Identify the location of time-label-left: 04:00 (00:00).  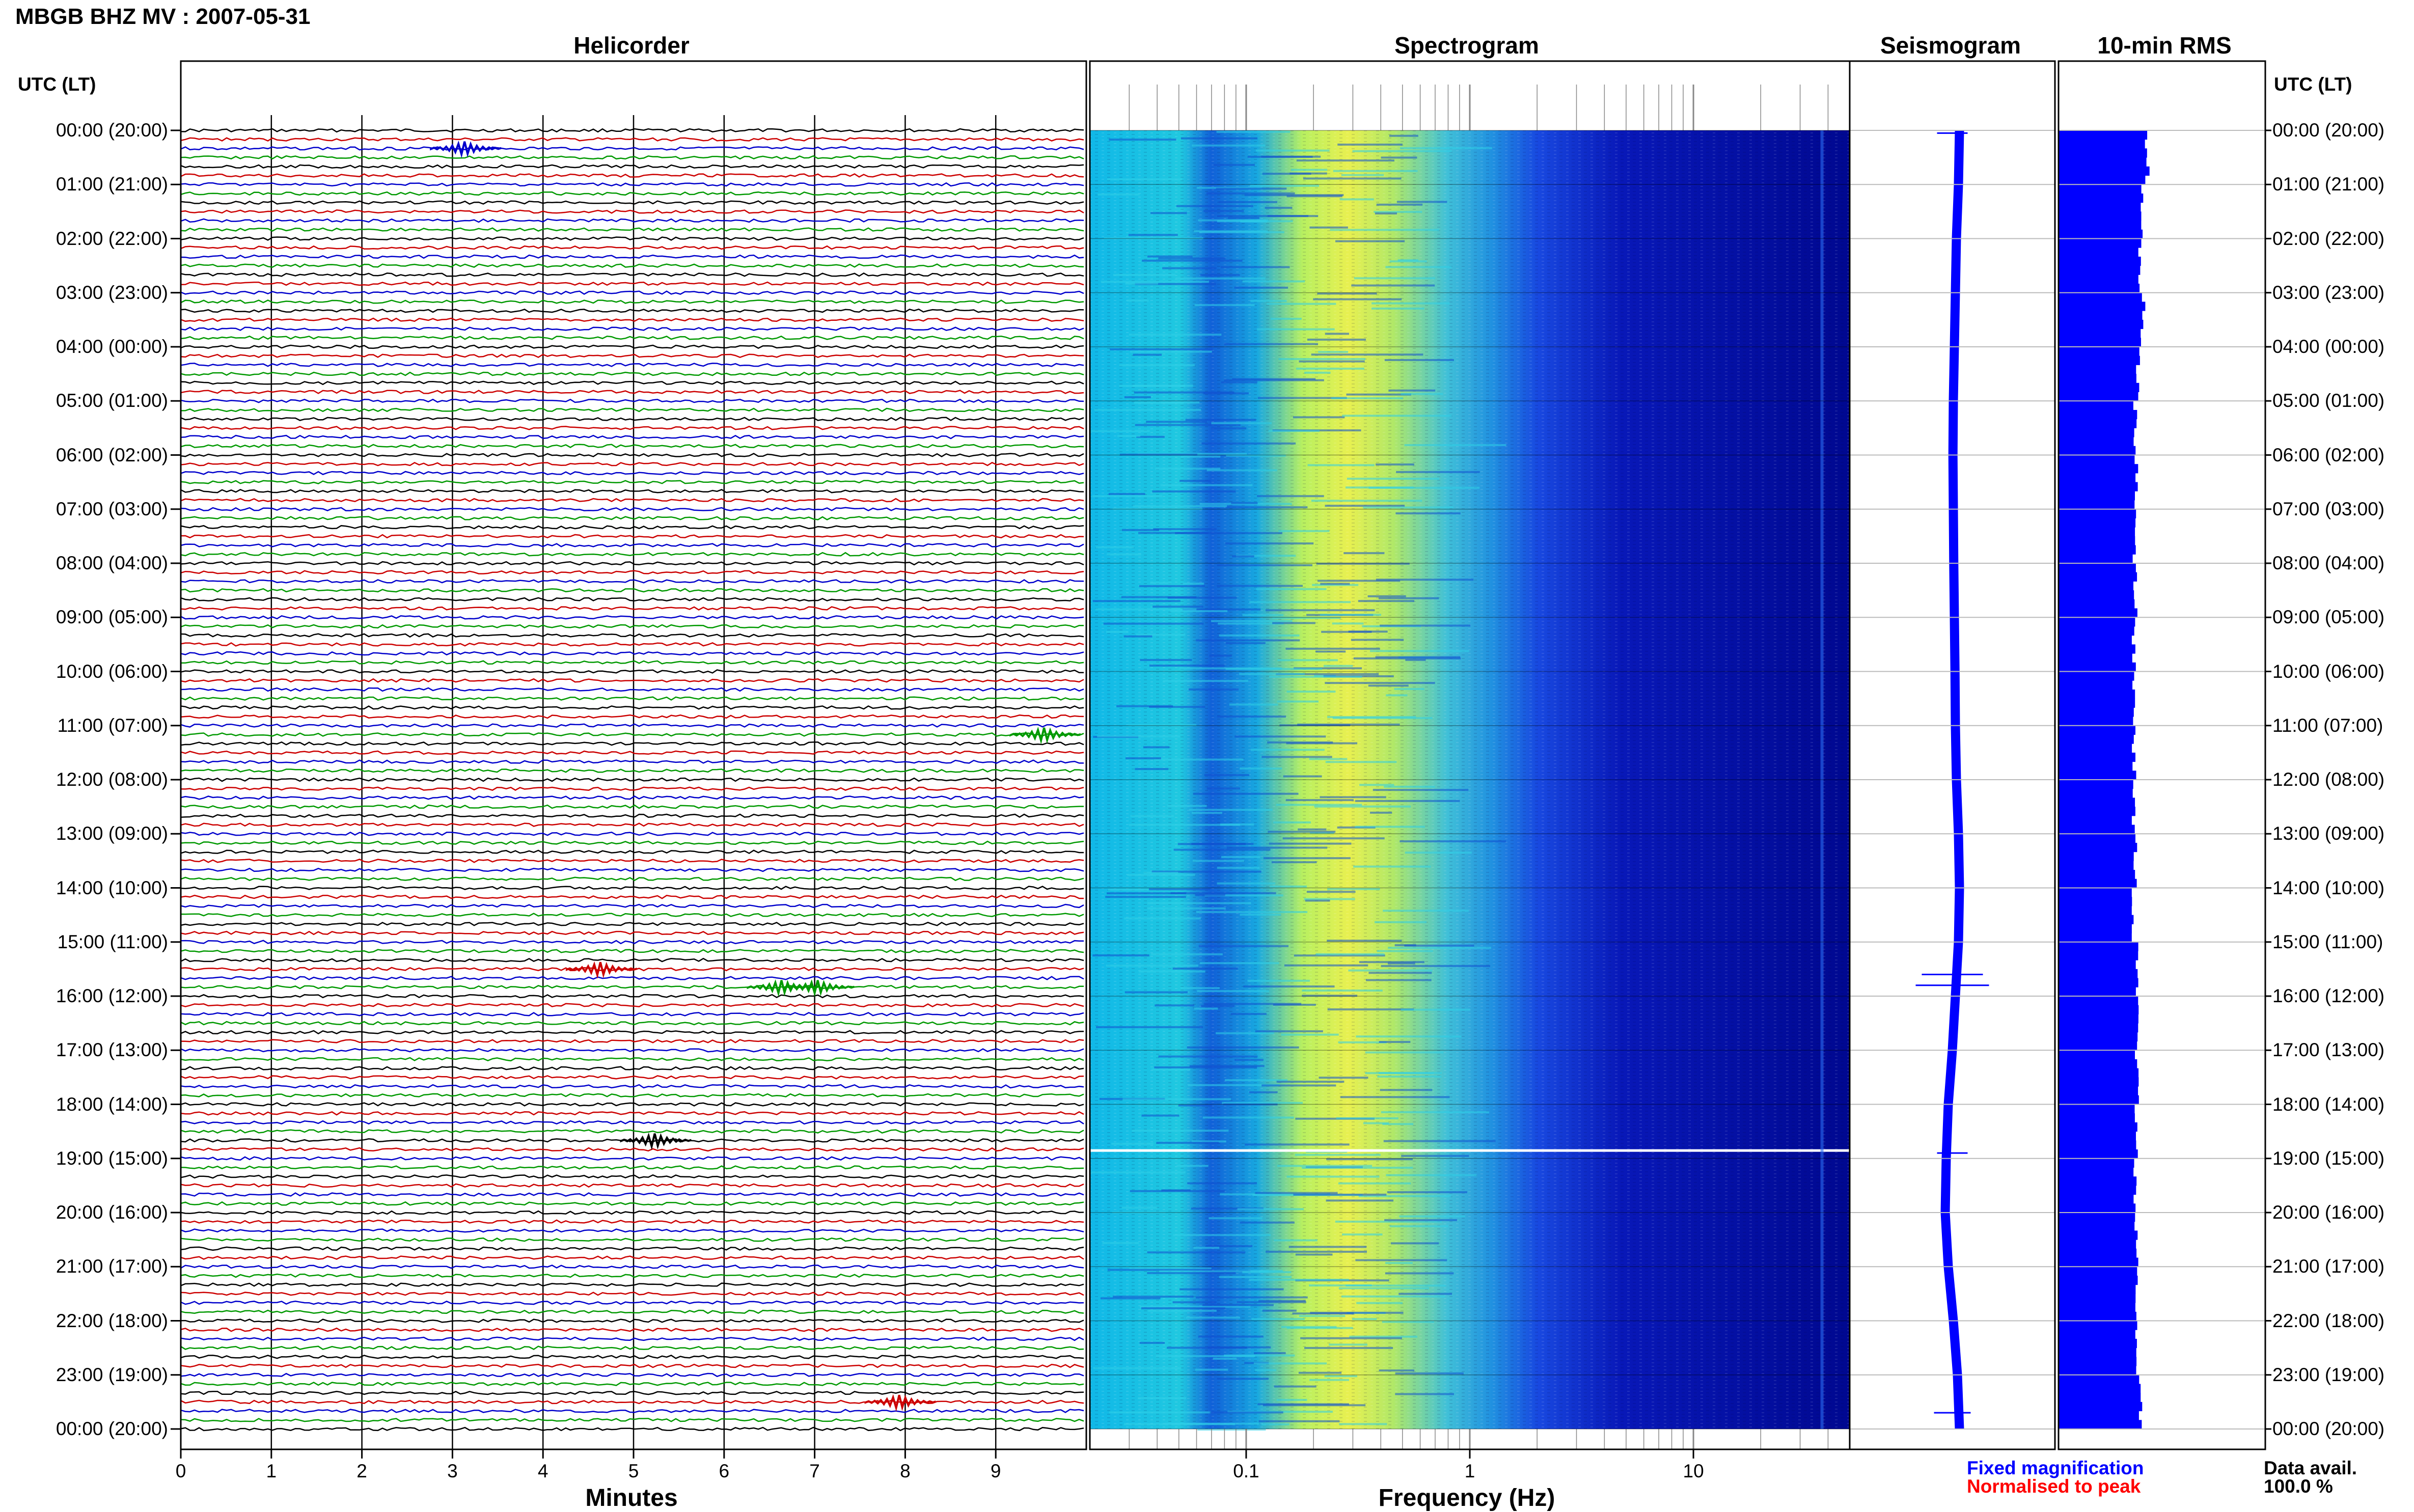
(112, 346).